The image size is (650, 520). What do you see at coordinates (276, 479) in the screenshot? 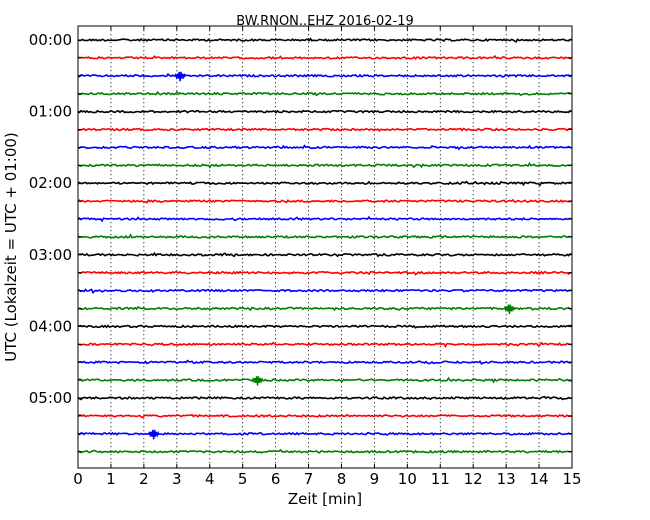
I see `x-tick-label: 6` at bounding box center [276, 479].